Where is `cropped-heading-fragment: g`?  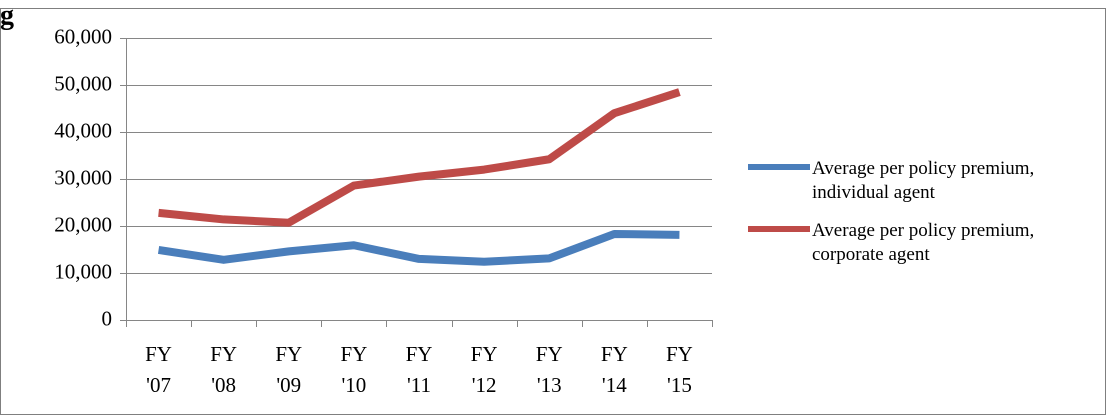
cropped-heading-fragment: g is located at coordinates (7, 15).